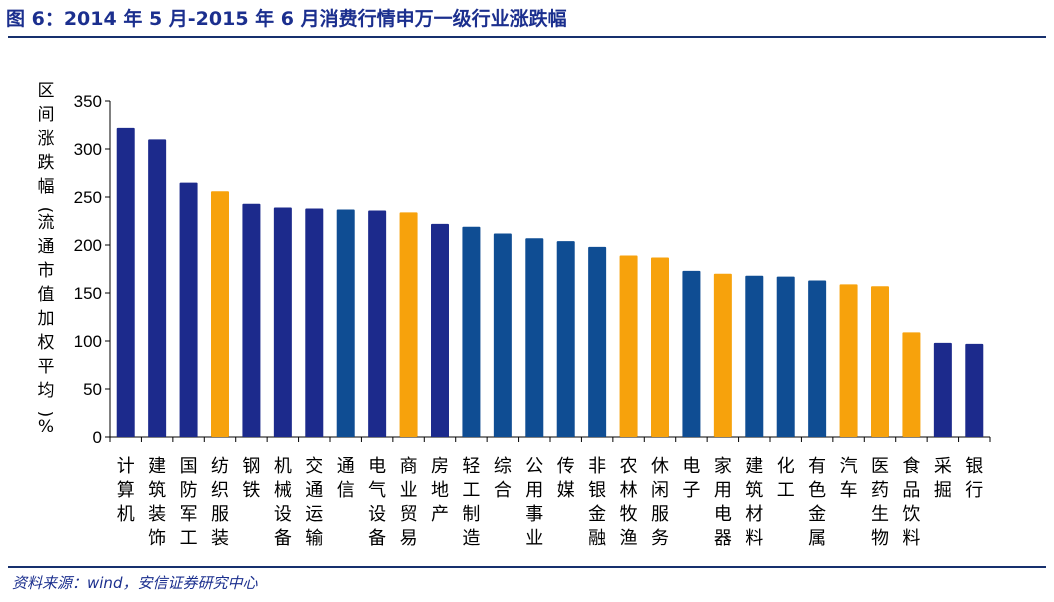  Describe the element at coordinates (754, 466) in the screenshot. I see `category-label-char: 建` at that location.